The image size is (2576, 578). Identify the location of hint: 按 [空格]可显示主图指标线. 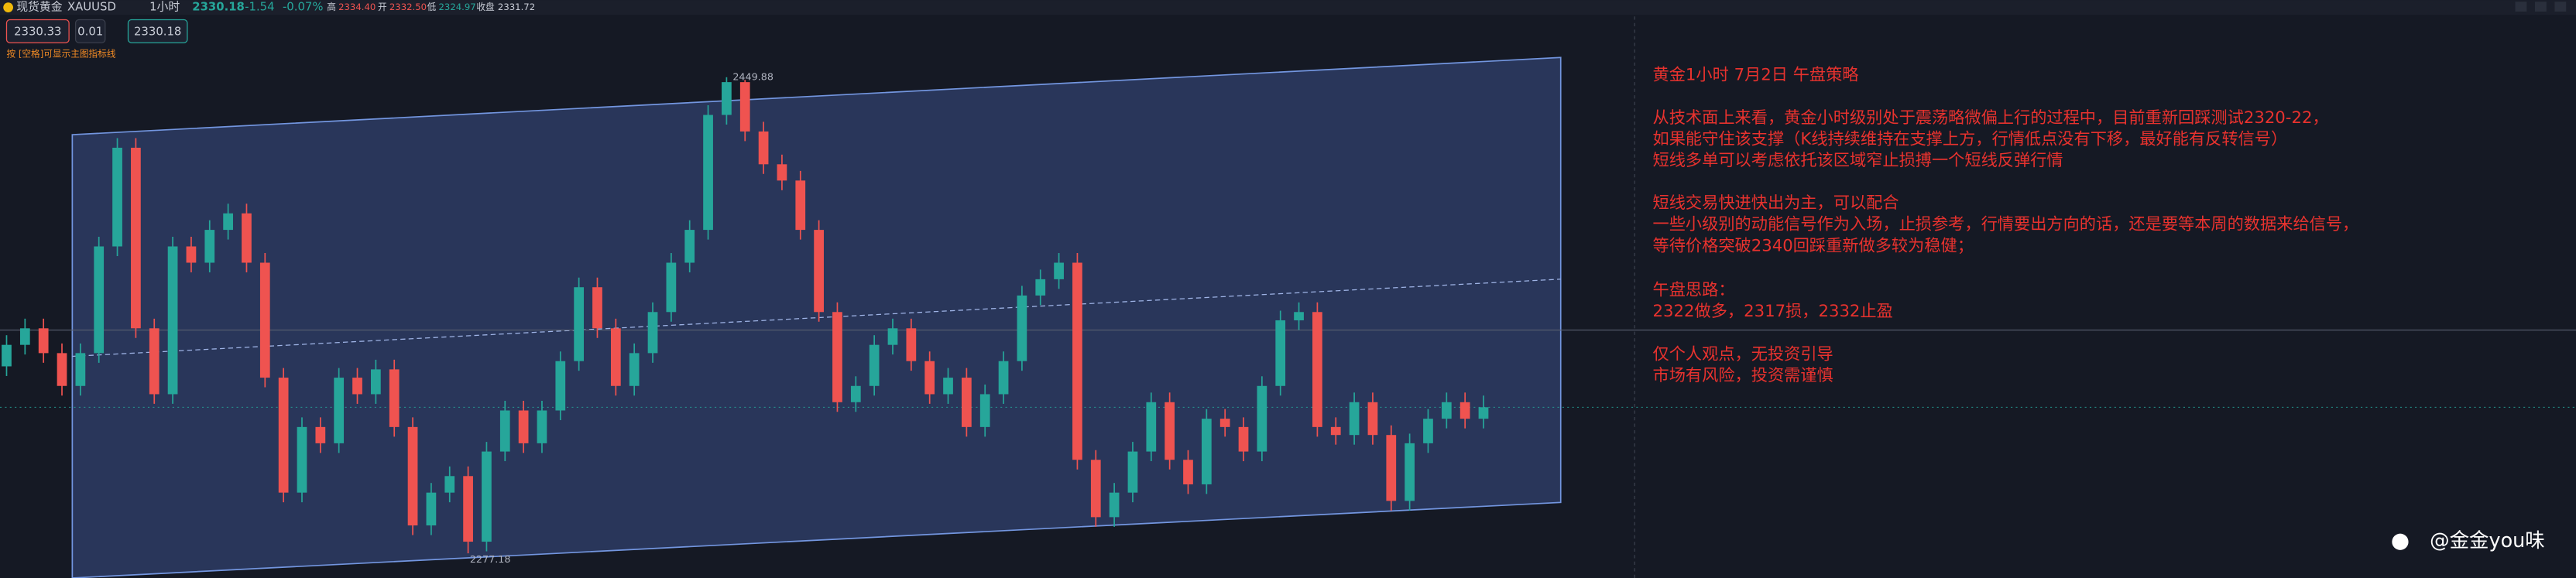
(60, 54).